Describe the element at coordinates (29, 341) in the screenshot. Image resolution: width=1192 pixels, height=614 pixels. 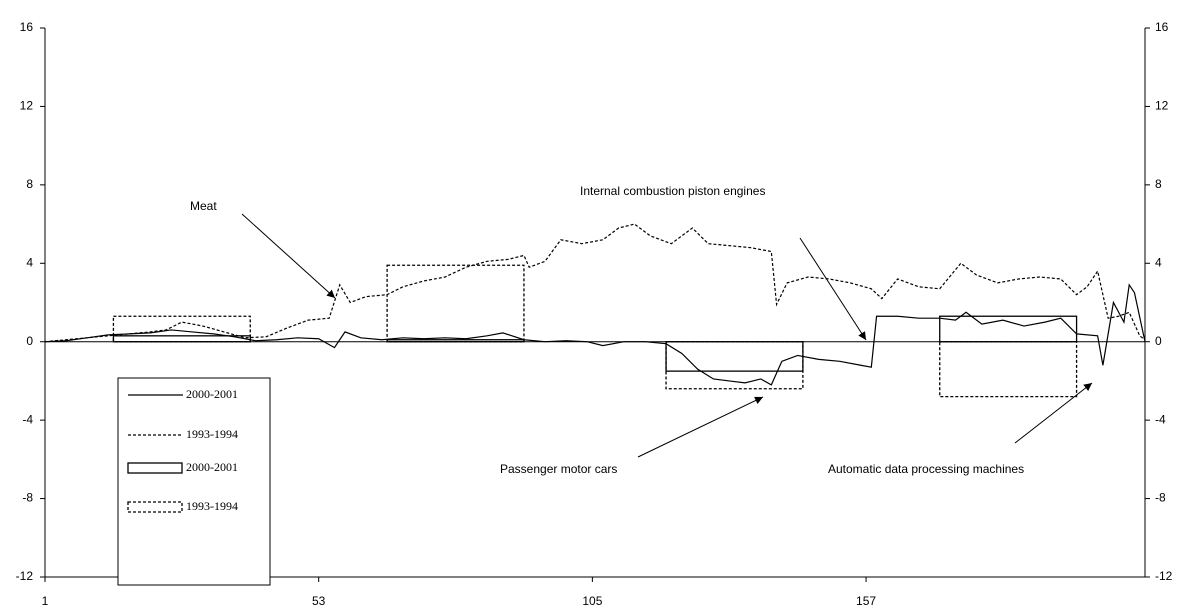
I see `y-tick-label: 0` at that location.